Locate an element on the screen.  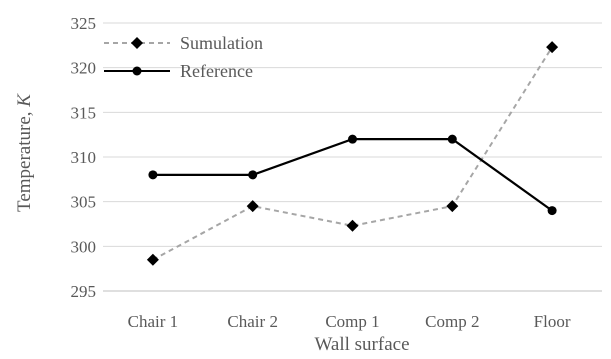
legend: Sumulation Reference is located at coordinates (183, 57).